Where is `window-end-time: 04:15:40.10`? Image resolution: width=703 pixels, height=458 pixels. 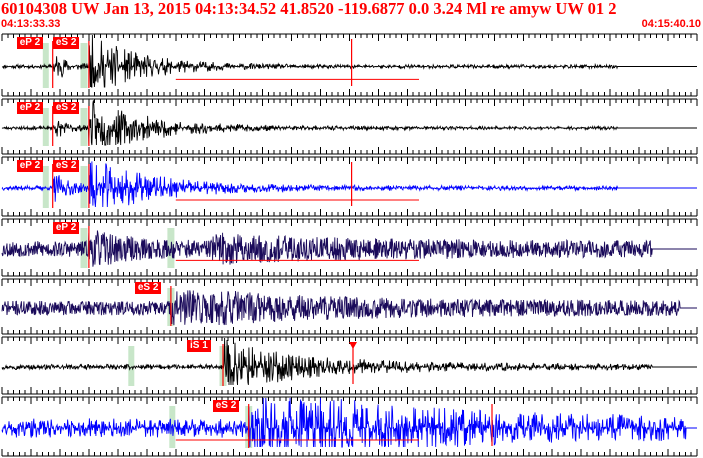 window-end-time: 04:15:40.10 is located at coordinates (671, 24).